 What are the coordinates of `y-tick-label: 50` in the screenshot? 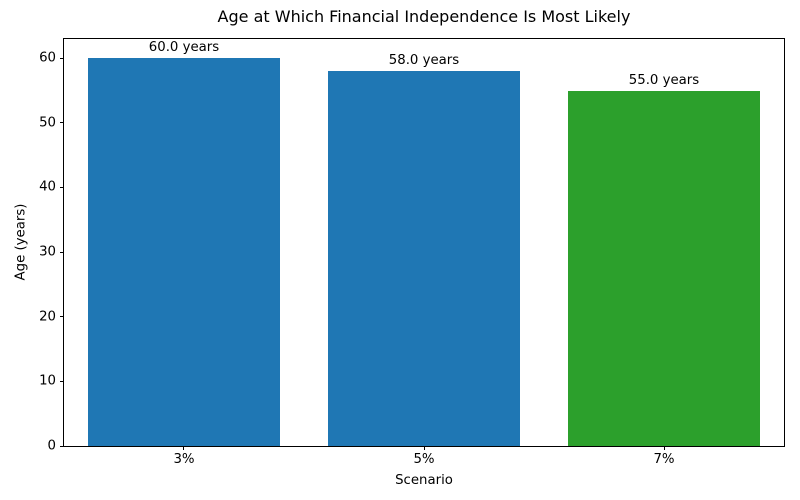 It's located at (47, 123).